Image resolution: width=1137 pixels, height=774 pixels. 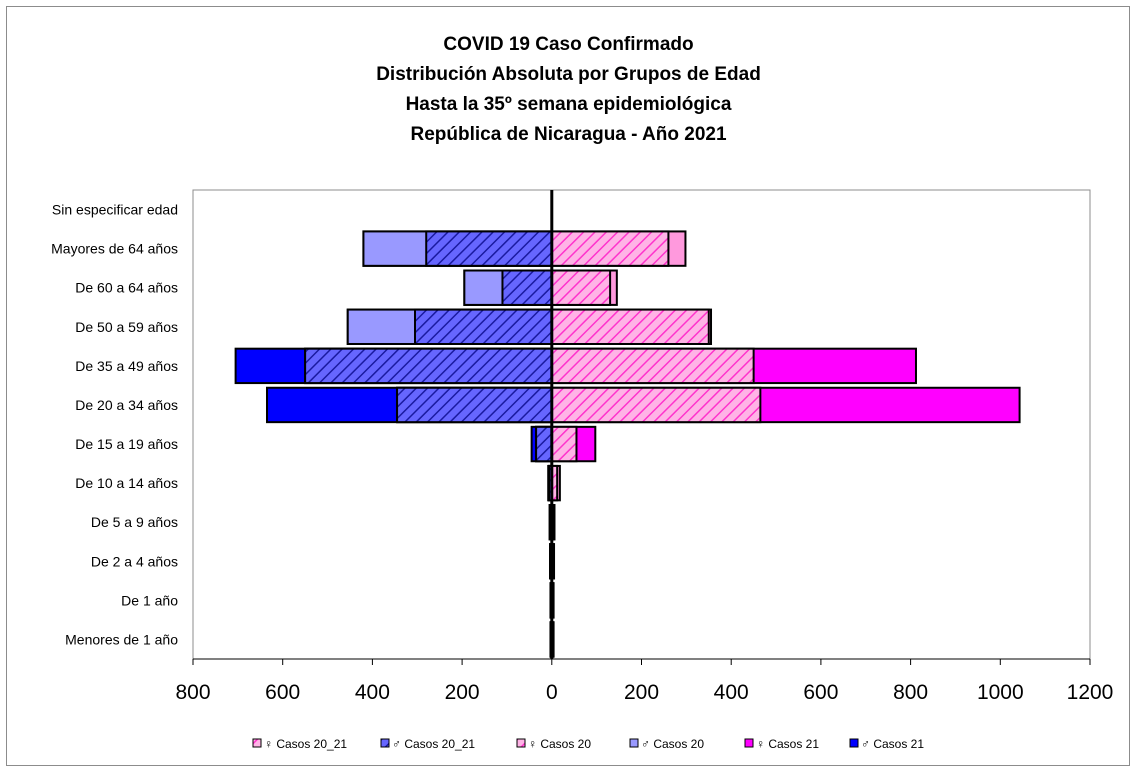 I want to click on y-tick-label: De 50 a 59 años, so click(x=126, y=327).